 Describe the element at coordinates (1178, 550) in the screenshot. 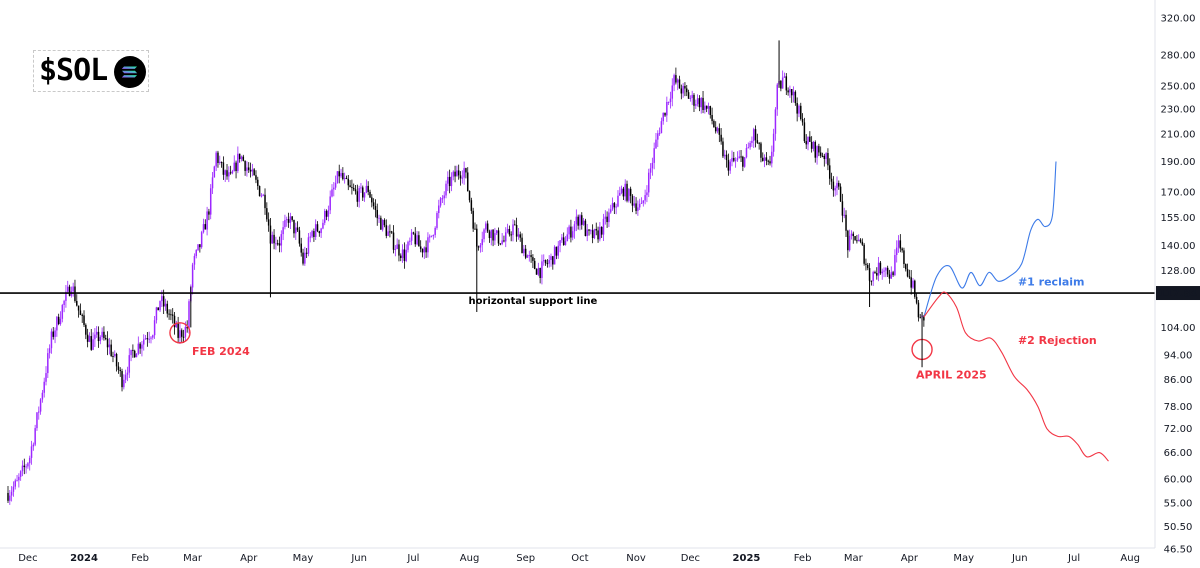

I see `price-tick-label: 46.50` at that location.